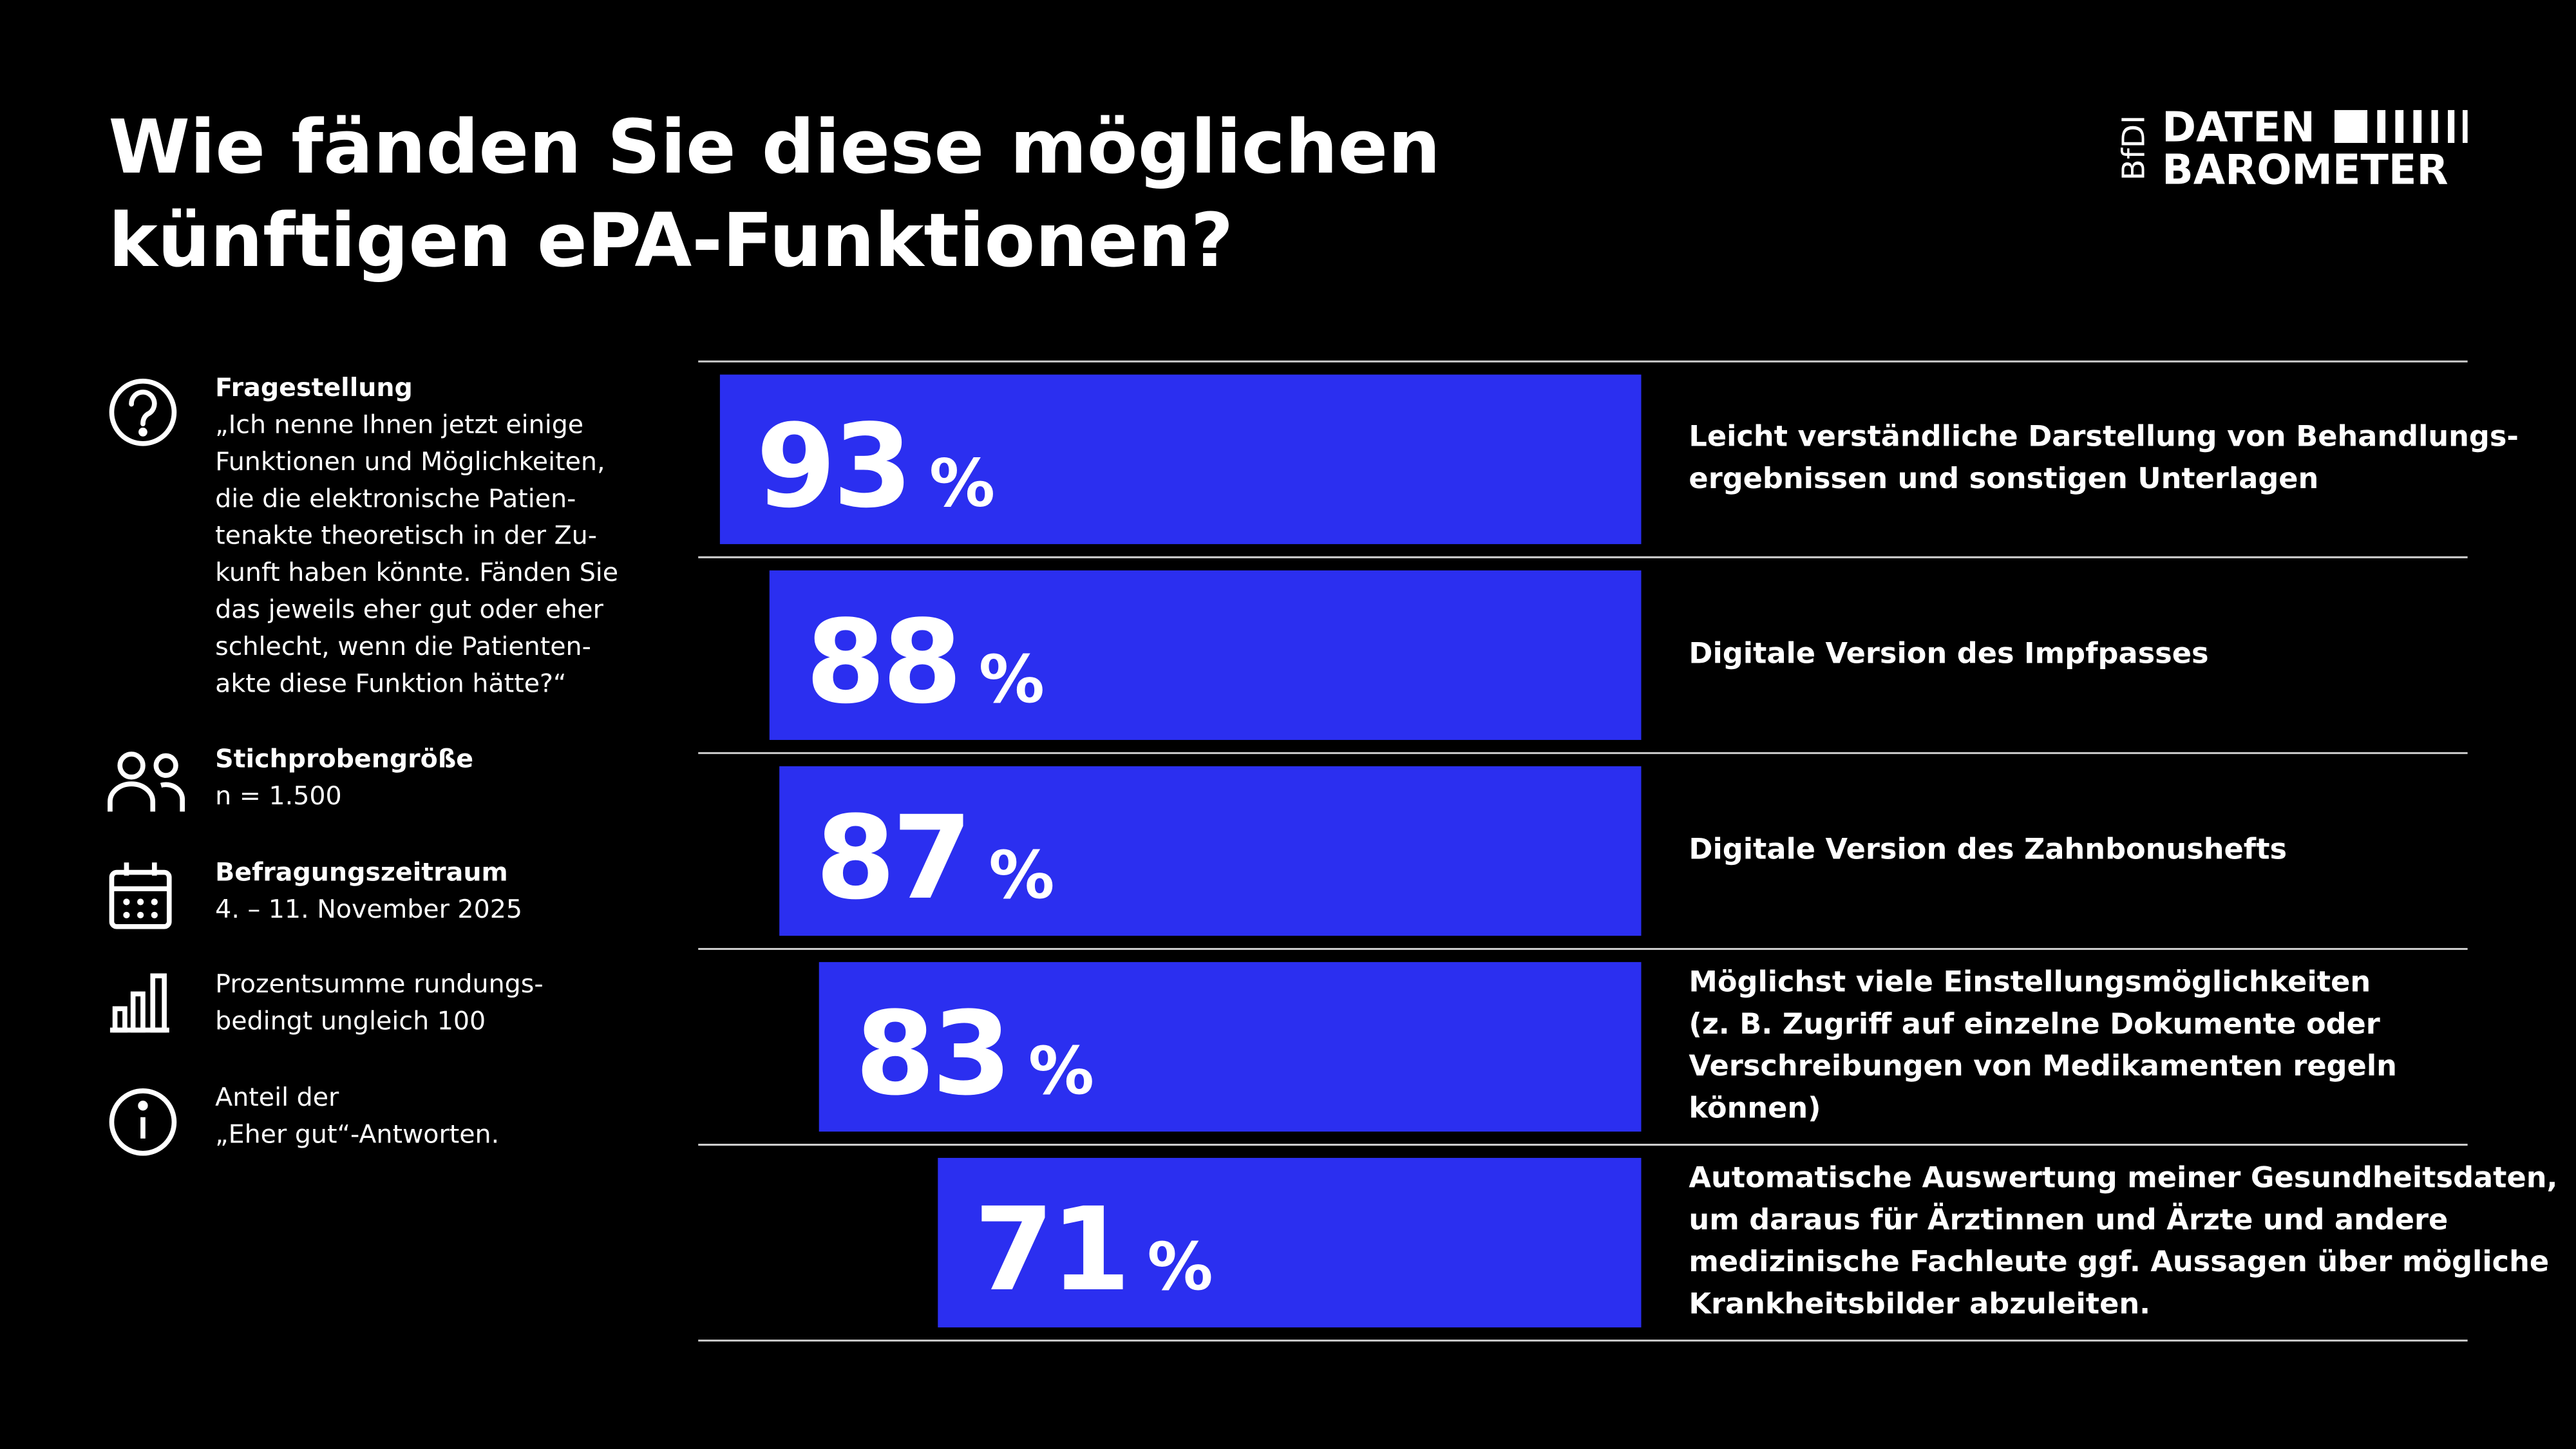  I want to click on category-label: ergebnissen und sonstigen Unterlagen, so click(2004, 479).